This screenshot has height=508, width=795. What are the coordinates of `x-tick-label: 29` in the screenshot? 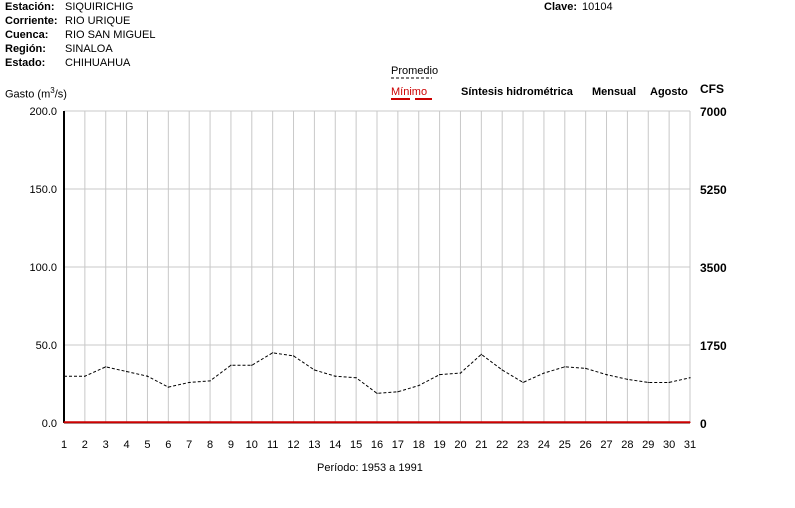 It's located at (648, 445).